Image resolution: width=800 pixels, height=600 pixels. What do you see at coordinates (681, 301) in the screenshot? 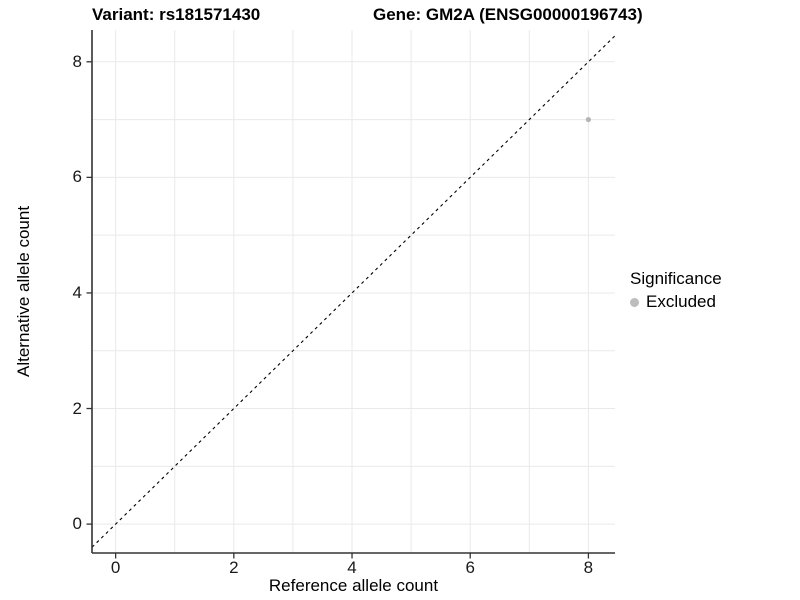
I see `legend-item-label: Excluded` at bounding box center [681, 301].